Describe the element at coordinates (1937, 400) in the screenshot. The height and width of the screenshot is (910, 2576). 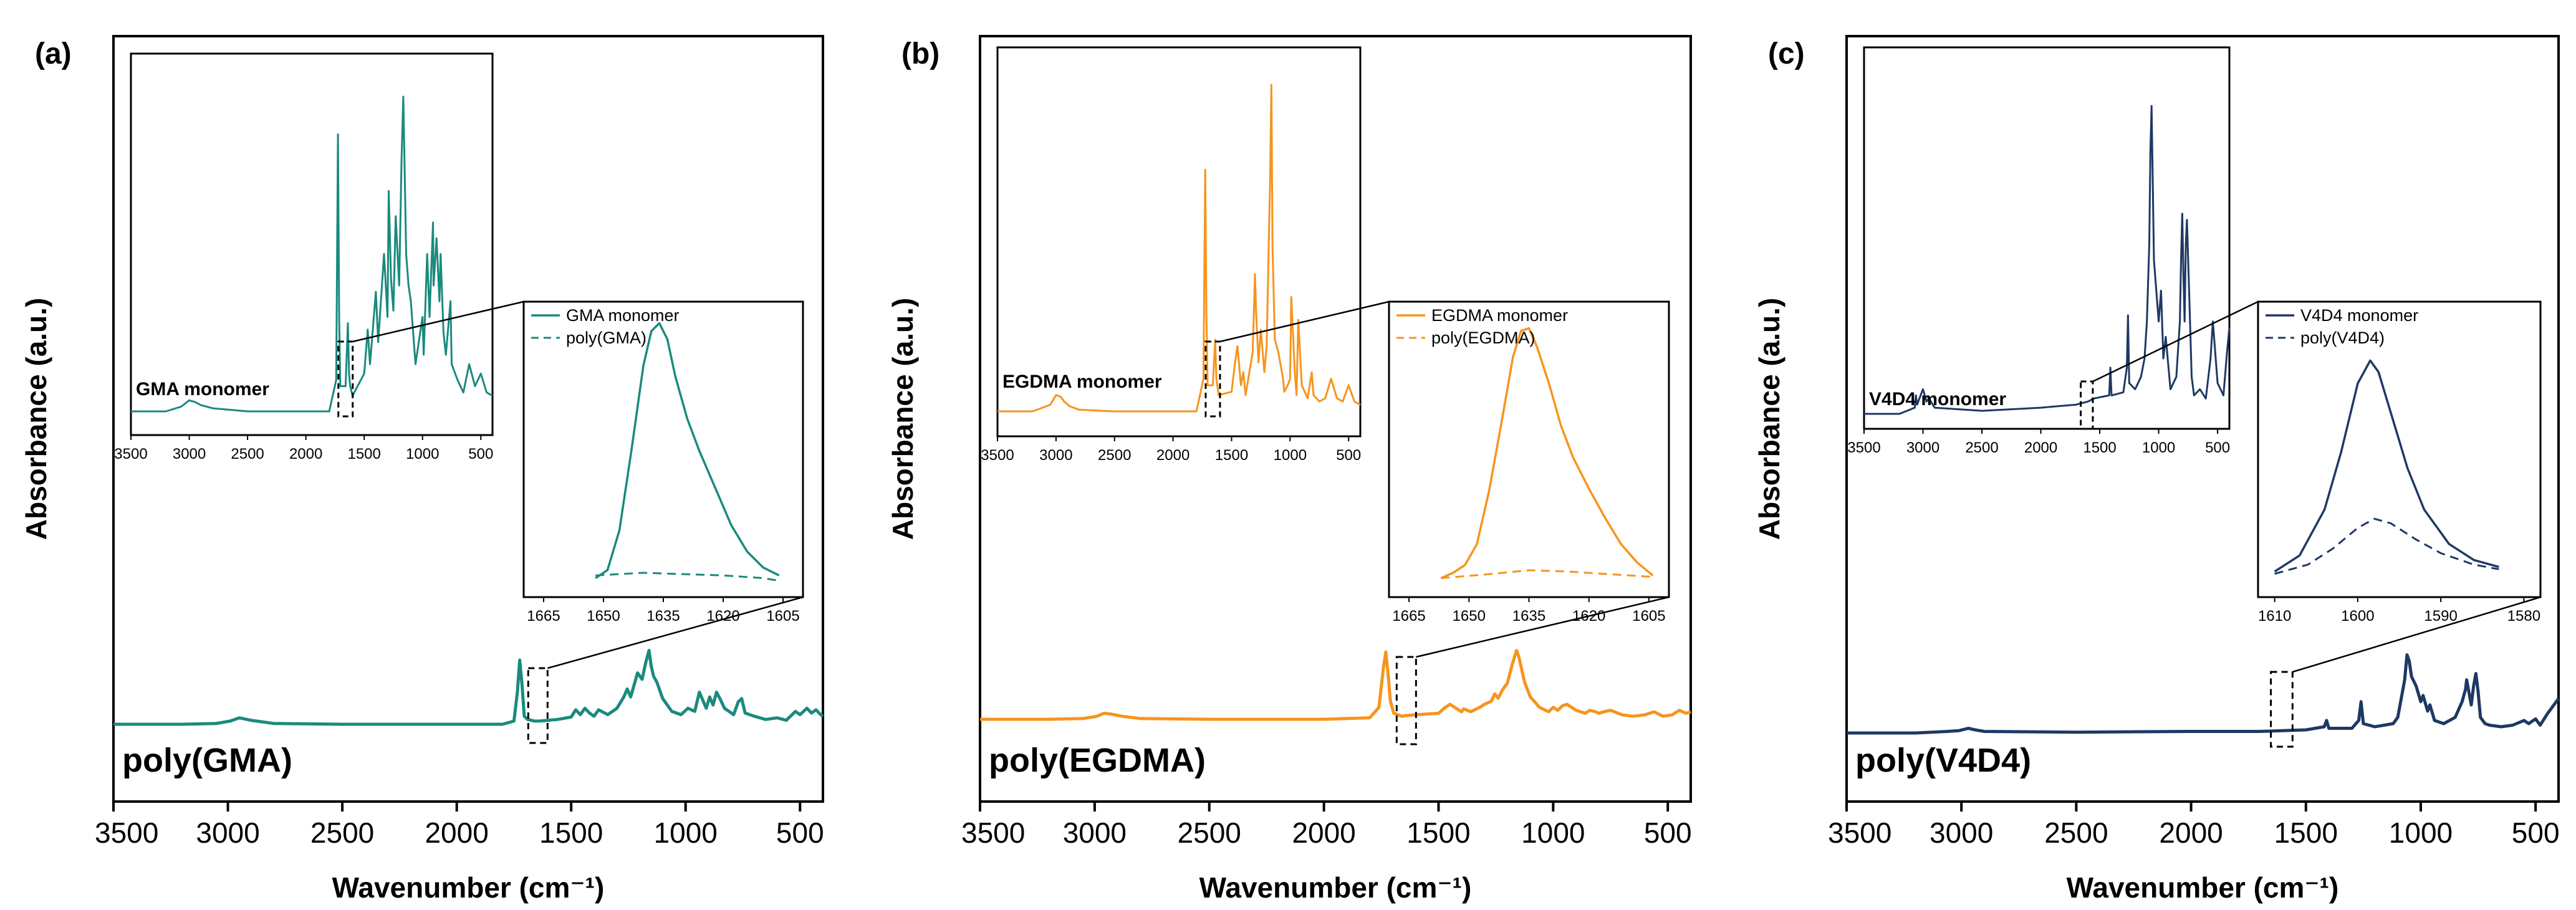
I see `overview-title: V4D4 monomer` at that location.